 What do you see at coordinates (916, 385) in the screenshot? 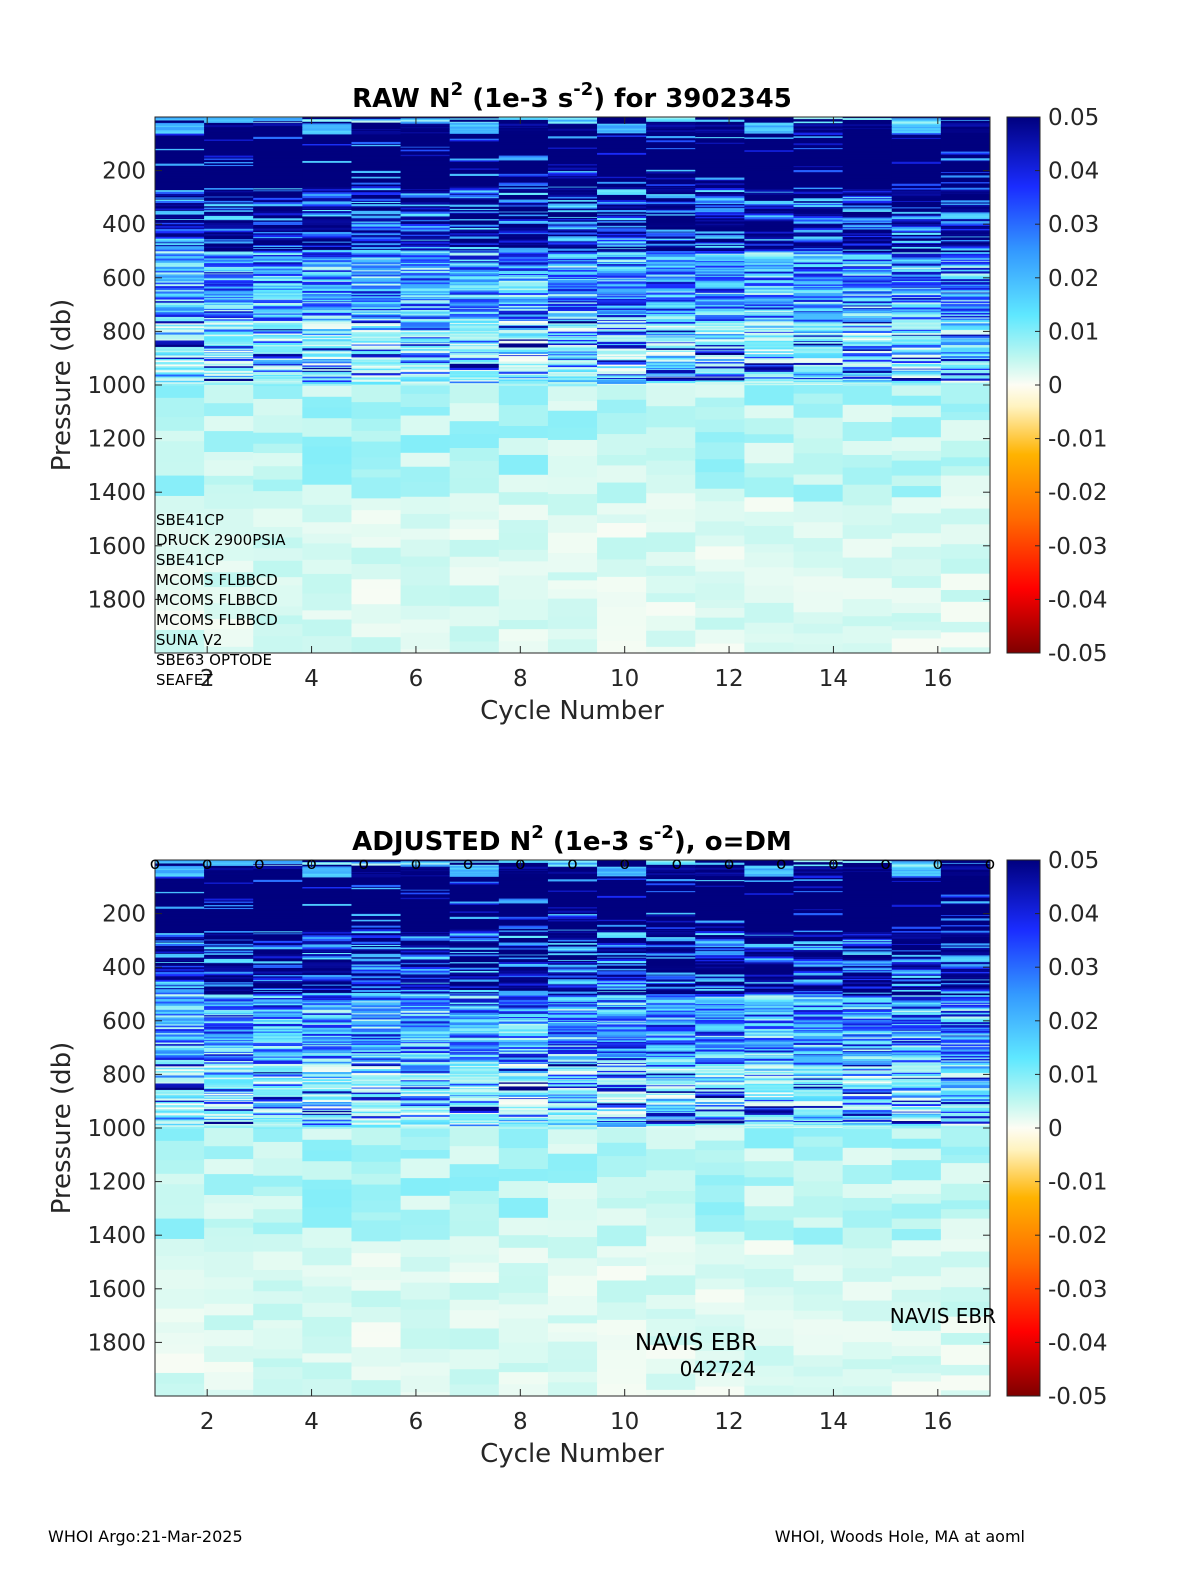
I see `heatmap-column` at bounding box center [916, 385].